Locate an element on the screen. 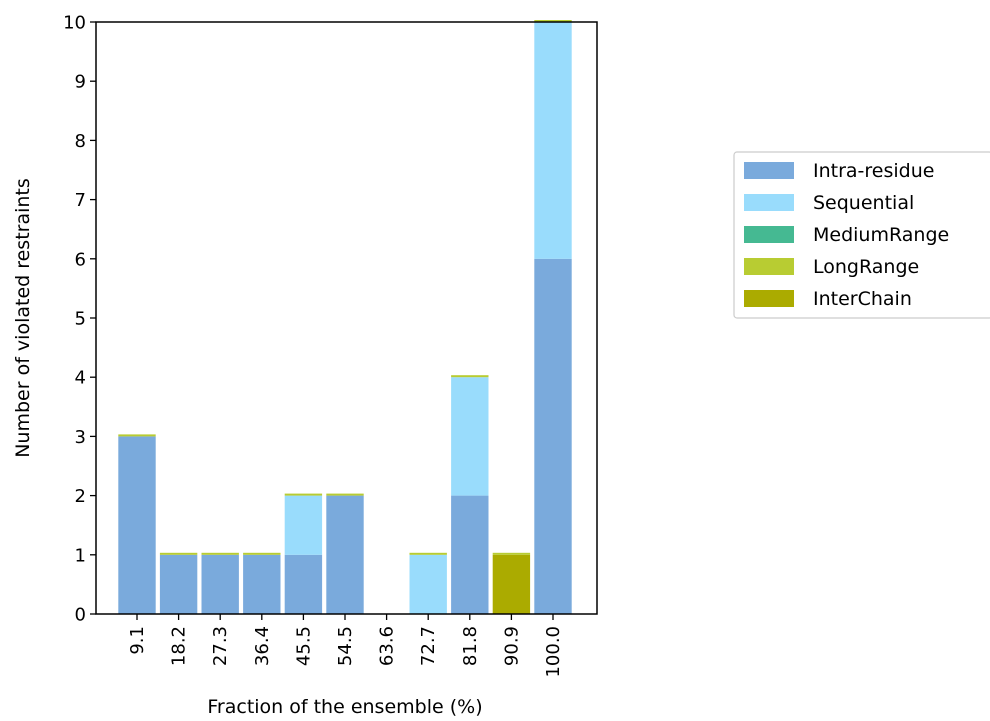 The width and height of the screenshot is (990, 721). legend-label-intra-residue: Intra-residue is located at coordinates (873, 171).